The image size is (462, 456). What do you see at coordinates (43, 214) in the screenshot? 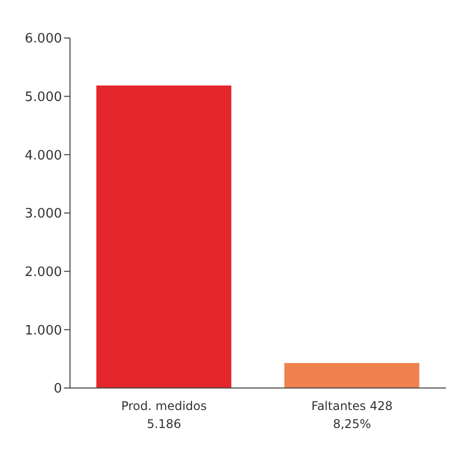
I see `y-tick-label: 3.000` at bounding box center [43, 214].